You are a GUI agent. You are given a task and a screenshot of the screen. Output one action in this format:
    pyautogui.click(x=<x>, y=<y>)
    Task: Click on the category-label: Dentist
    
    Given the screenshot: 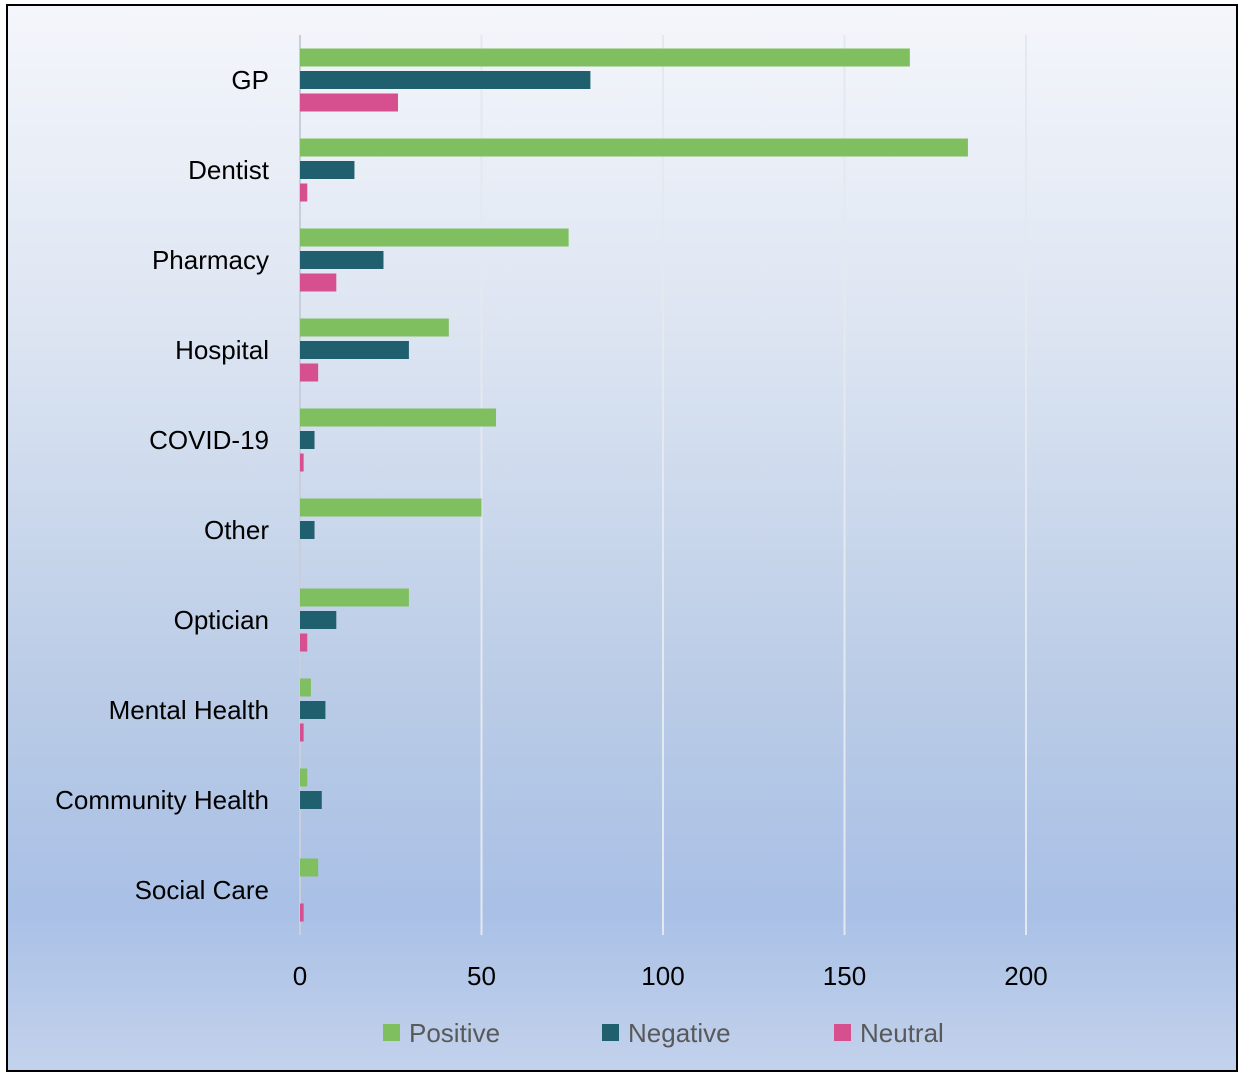 What is the action you would take?
    pyautogui.click(x=229, y=170)
    